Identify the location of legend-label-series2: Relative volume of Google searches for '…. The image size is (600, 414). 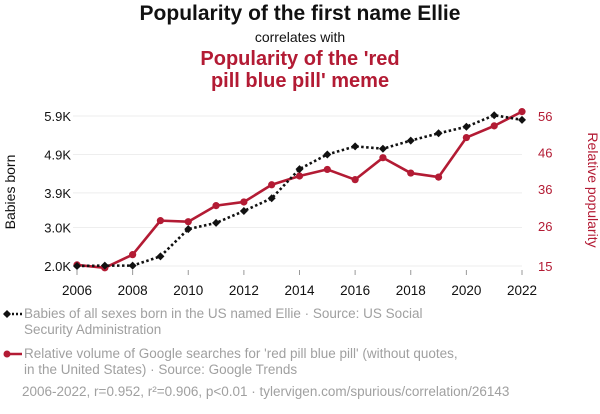
(241, 361).